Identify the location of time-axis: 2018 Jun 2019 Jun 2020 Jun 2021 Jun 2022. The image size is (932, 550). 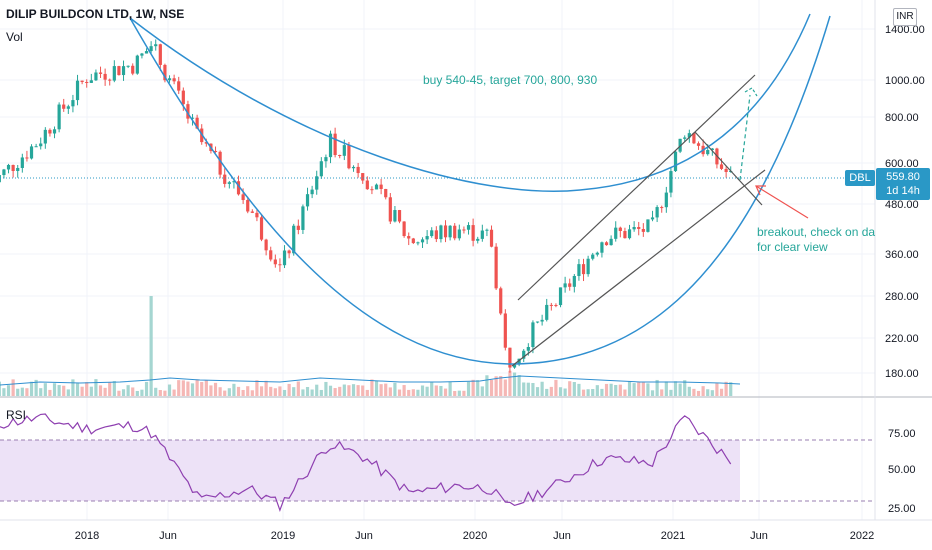
(474, 536).